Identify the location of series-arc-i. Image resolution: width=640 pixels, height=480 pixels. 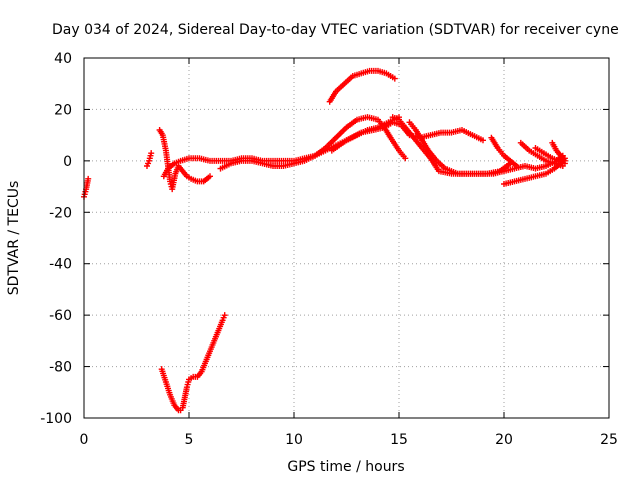
(460, 148).